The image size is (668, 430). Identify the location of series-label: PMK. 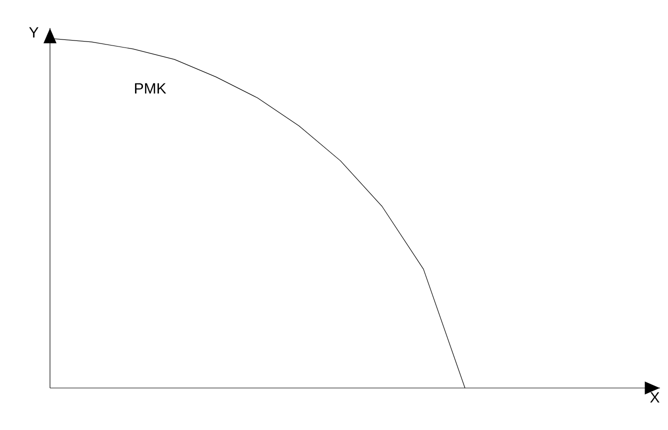
(150, 88).